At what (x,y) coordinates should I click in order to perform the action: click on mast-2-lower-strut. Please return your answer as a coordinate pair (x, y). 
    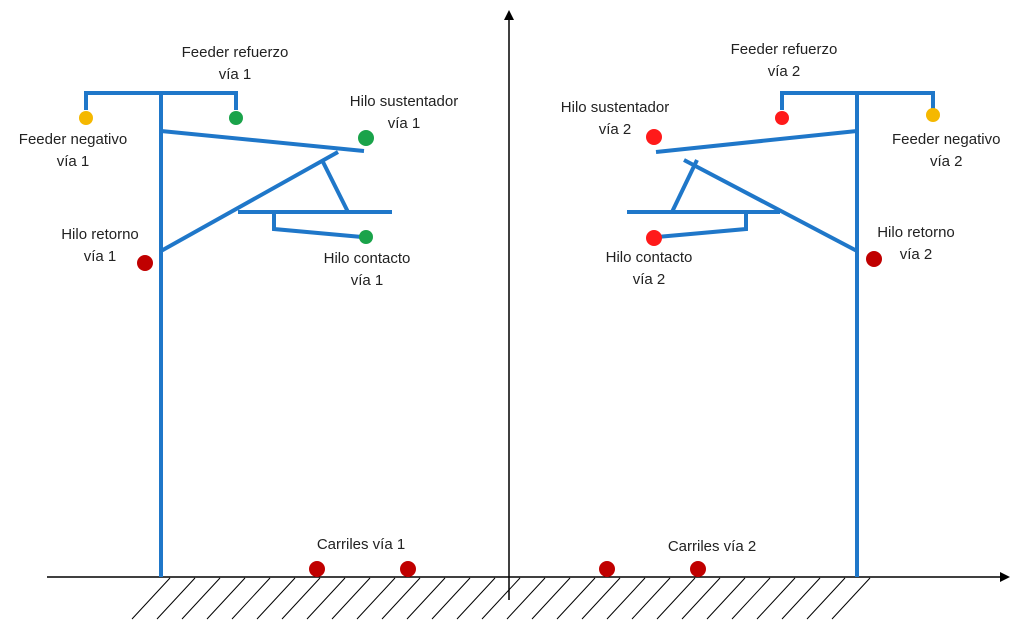
    Looking at the image, I should click on (770, 205).